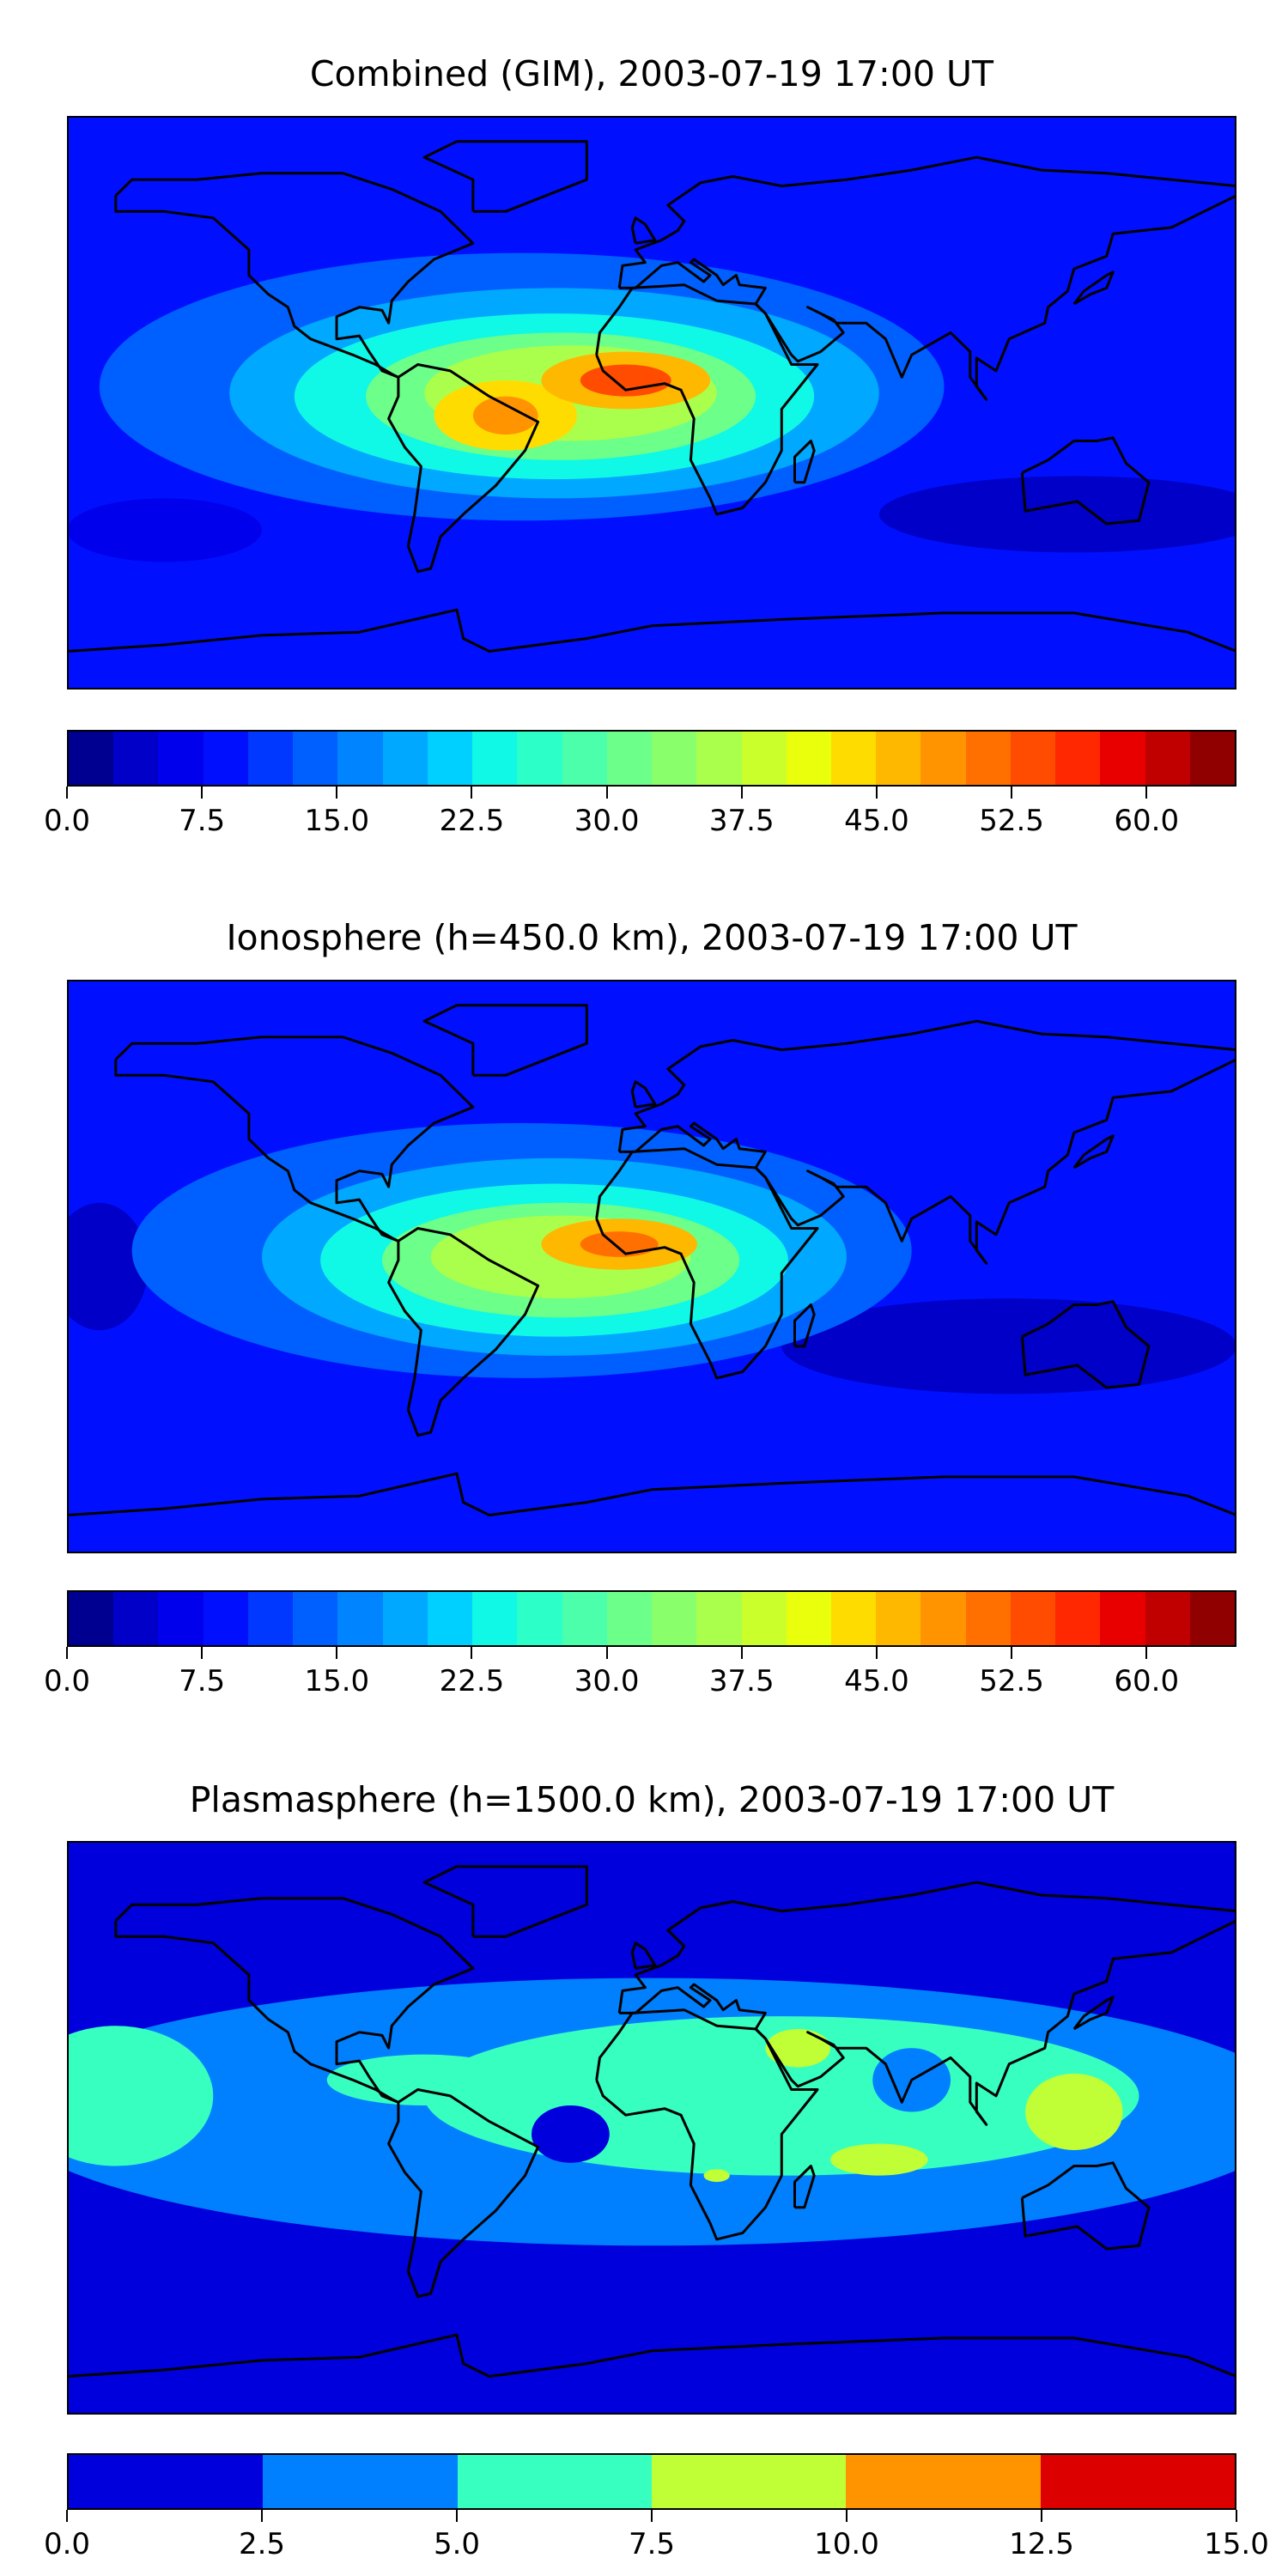 Image resolution: width=1288 pixels, height=2576 pixels. What do you see at coordinates (651, 1921) in the screenshot?
I see `field-polar-north` at bounding box center [651, 1921].